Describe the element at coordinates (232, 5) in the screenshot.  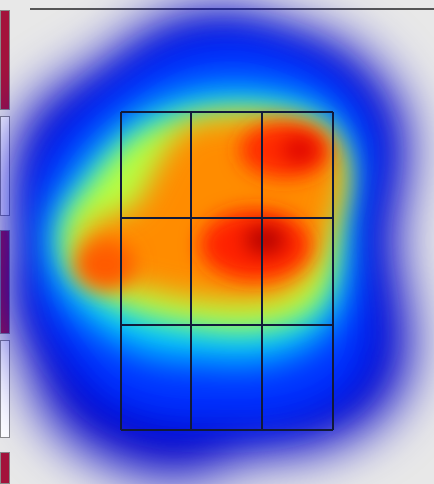
I see `top-toolbar-edge` at that location.